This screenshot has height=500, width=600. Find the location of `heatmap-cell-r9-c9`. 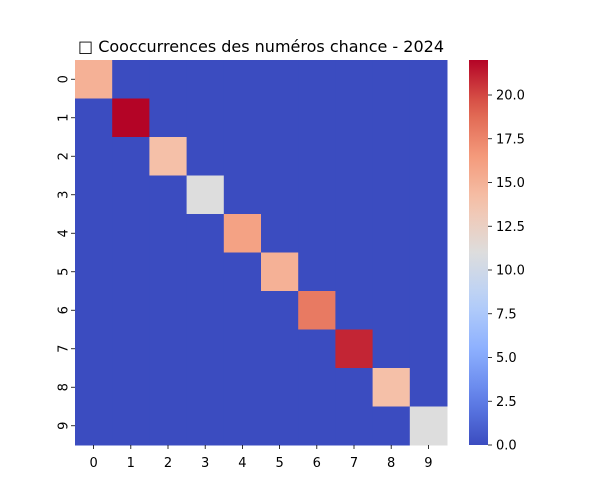

heatmap-cell-r9-c9 is located at coordinates (428, 426).